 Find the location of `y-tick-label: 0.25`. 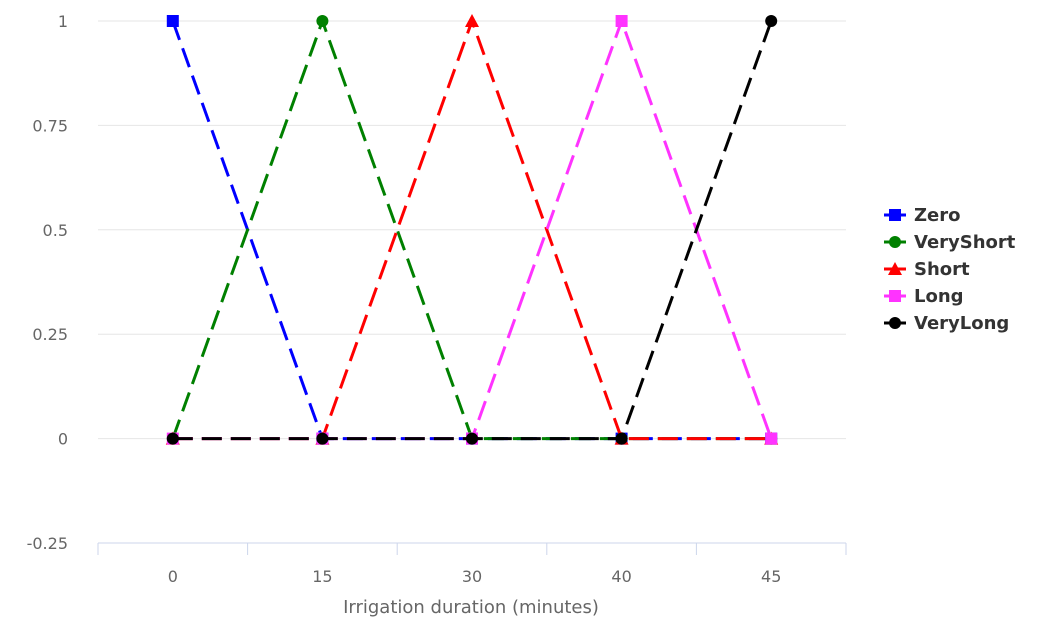

y-tick-label: 0.25 is located at coordinates (50, 334).